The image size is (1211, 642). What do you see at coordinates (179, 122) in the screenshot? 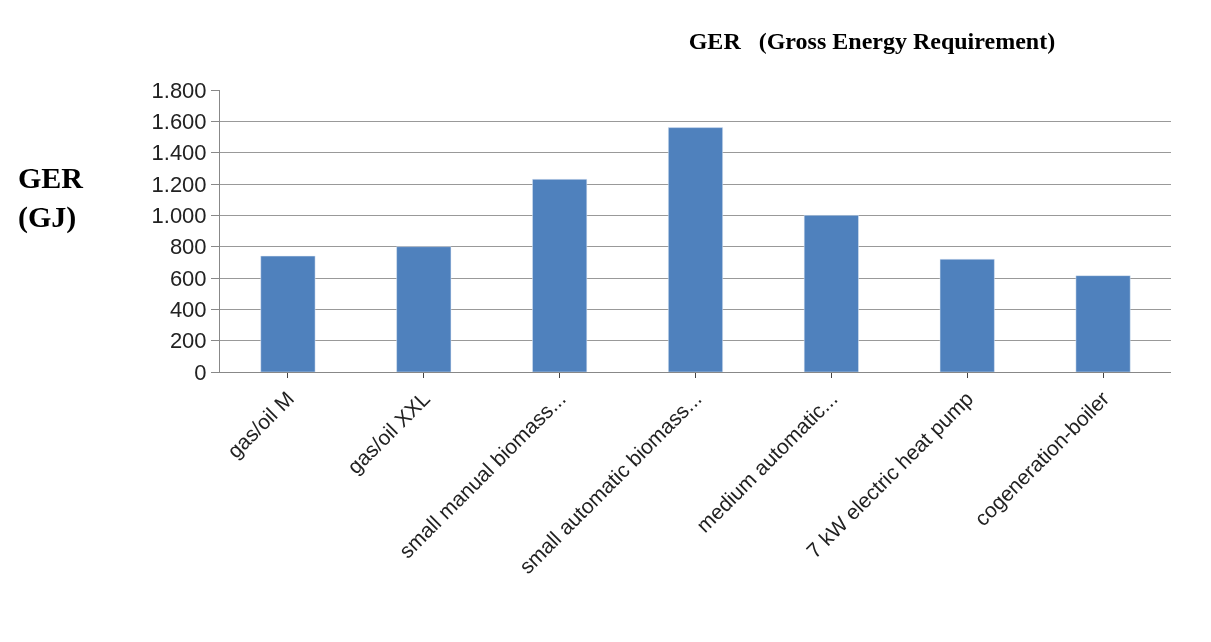
I see `y-tick-label: 1.600` at bounding box center [179, 122].